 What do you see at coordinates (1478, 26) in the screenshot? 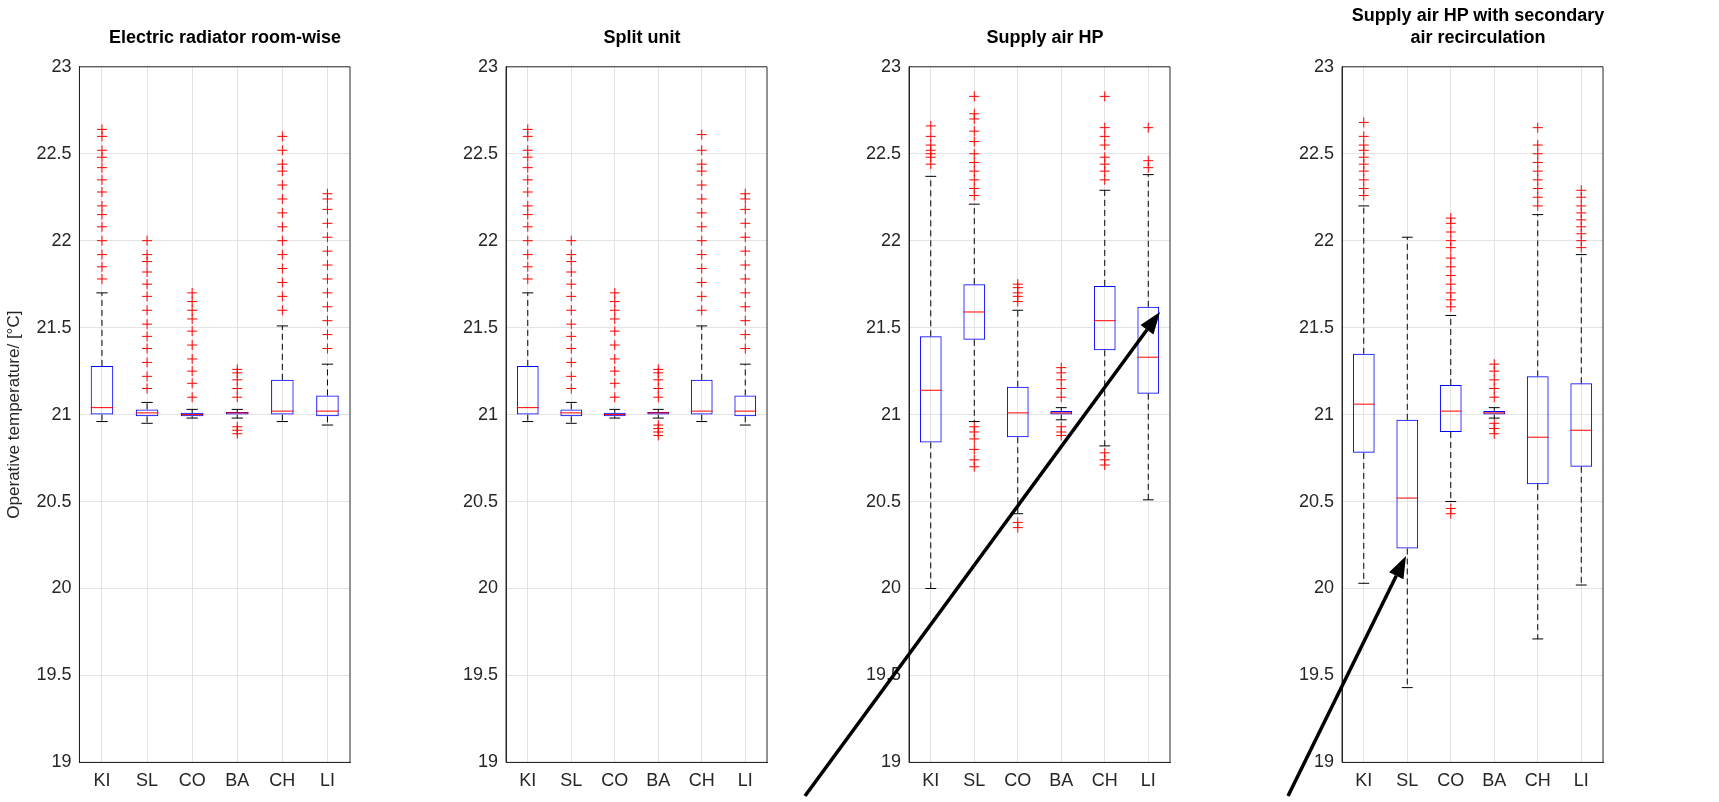
I see `chart-title: Supply air HP with secondary air recirculation` at bounding box center [1478, 26].